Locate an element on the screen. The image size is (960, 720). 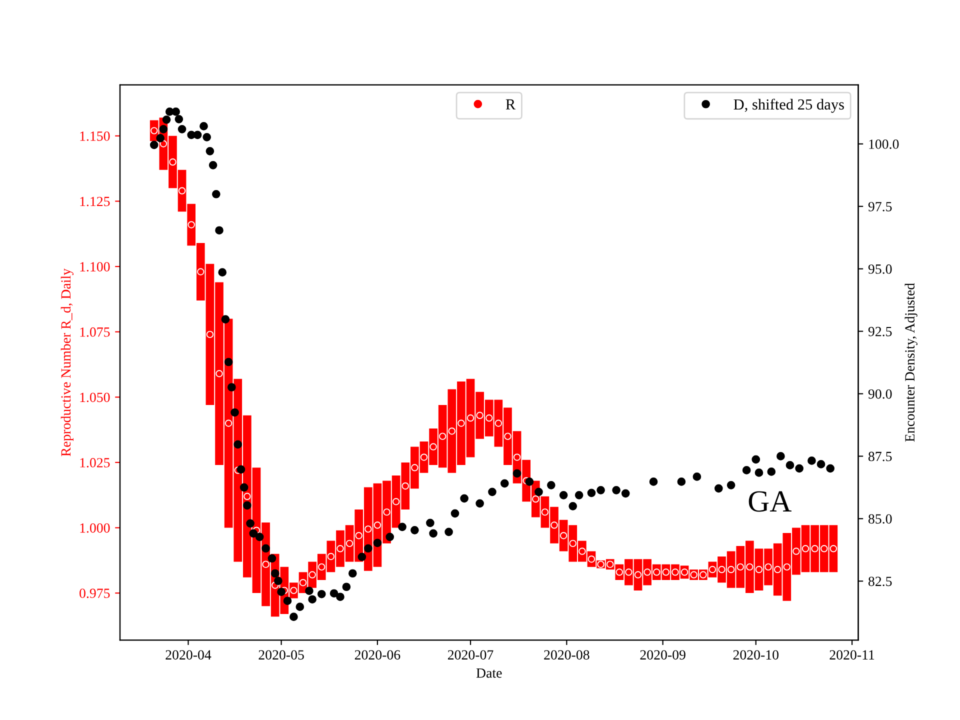
y2-tick-label: 87.5 is located at coordinates (880, 457).